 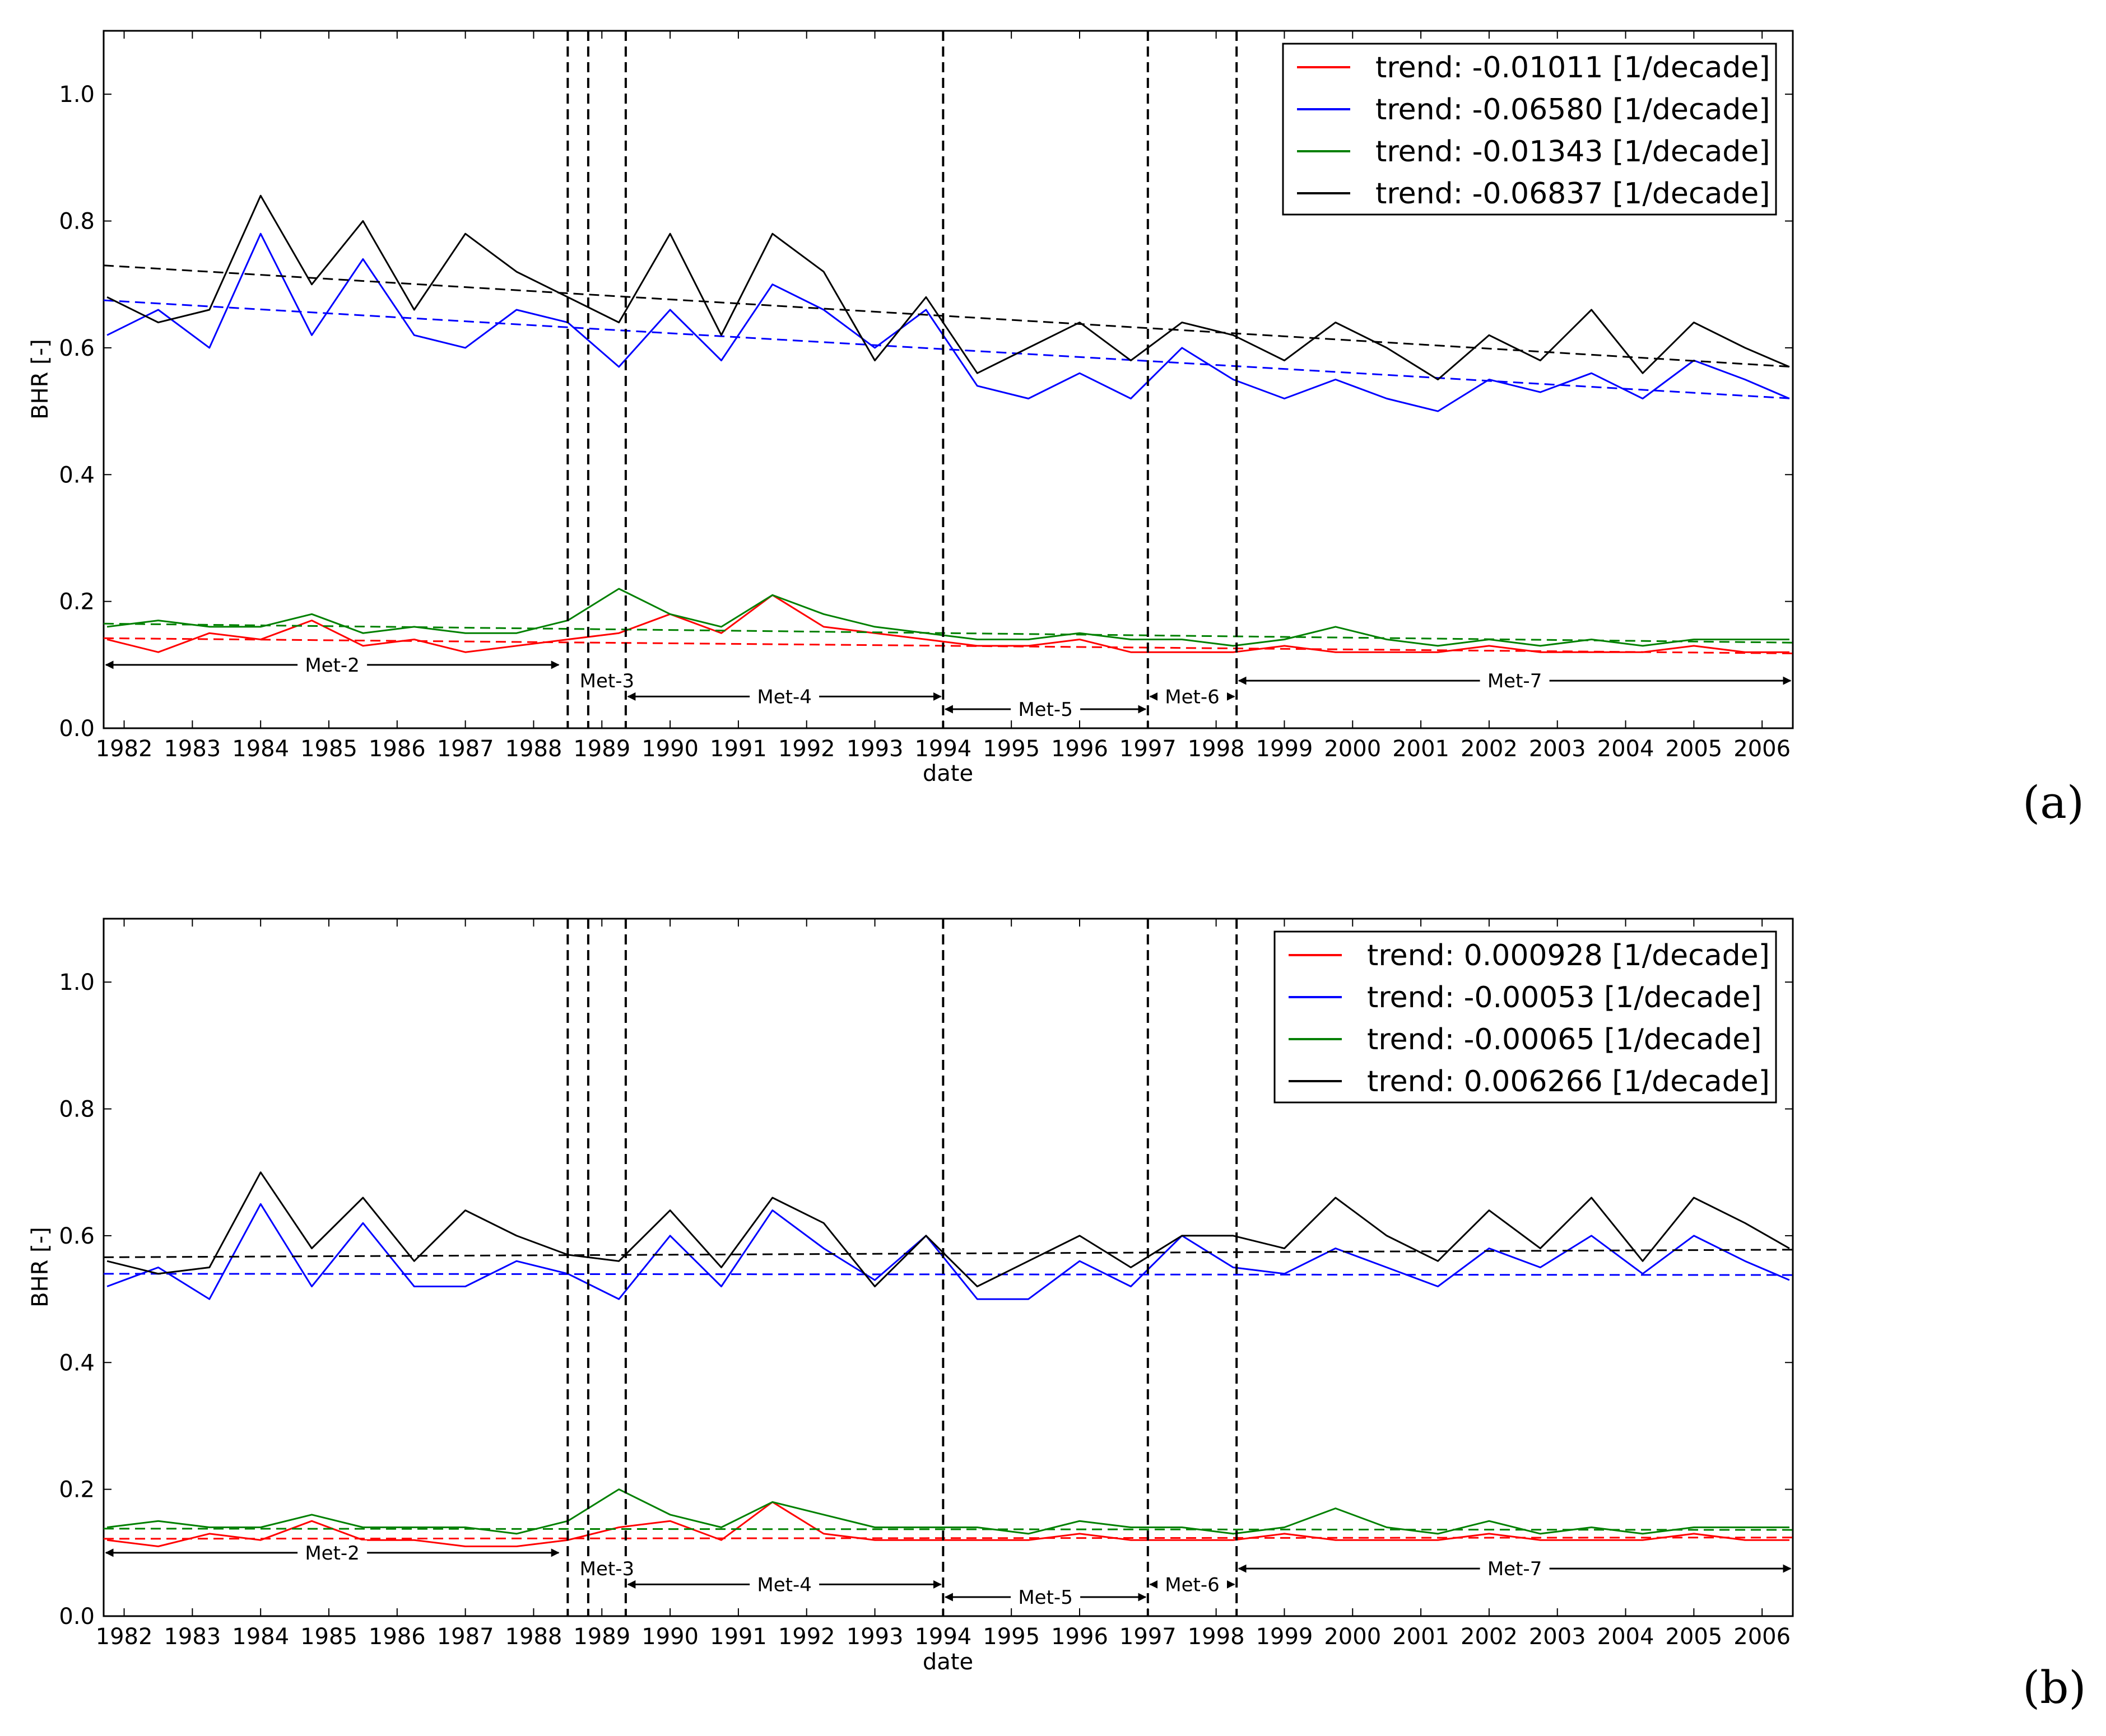 I want to click on legend-entry-green: trend: -0.01343 [1/decade], so click(x=1572, y=152).